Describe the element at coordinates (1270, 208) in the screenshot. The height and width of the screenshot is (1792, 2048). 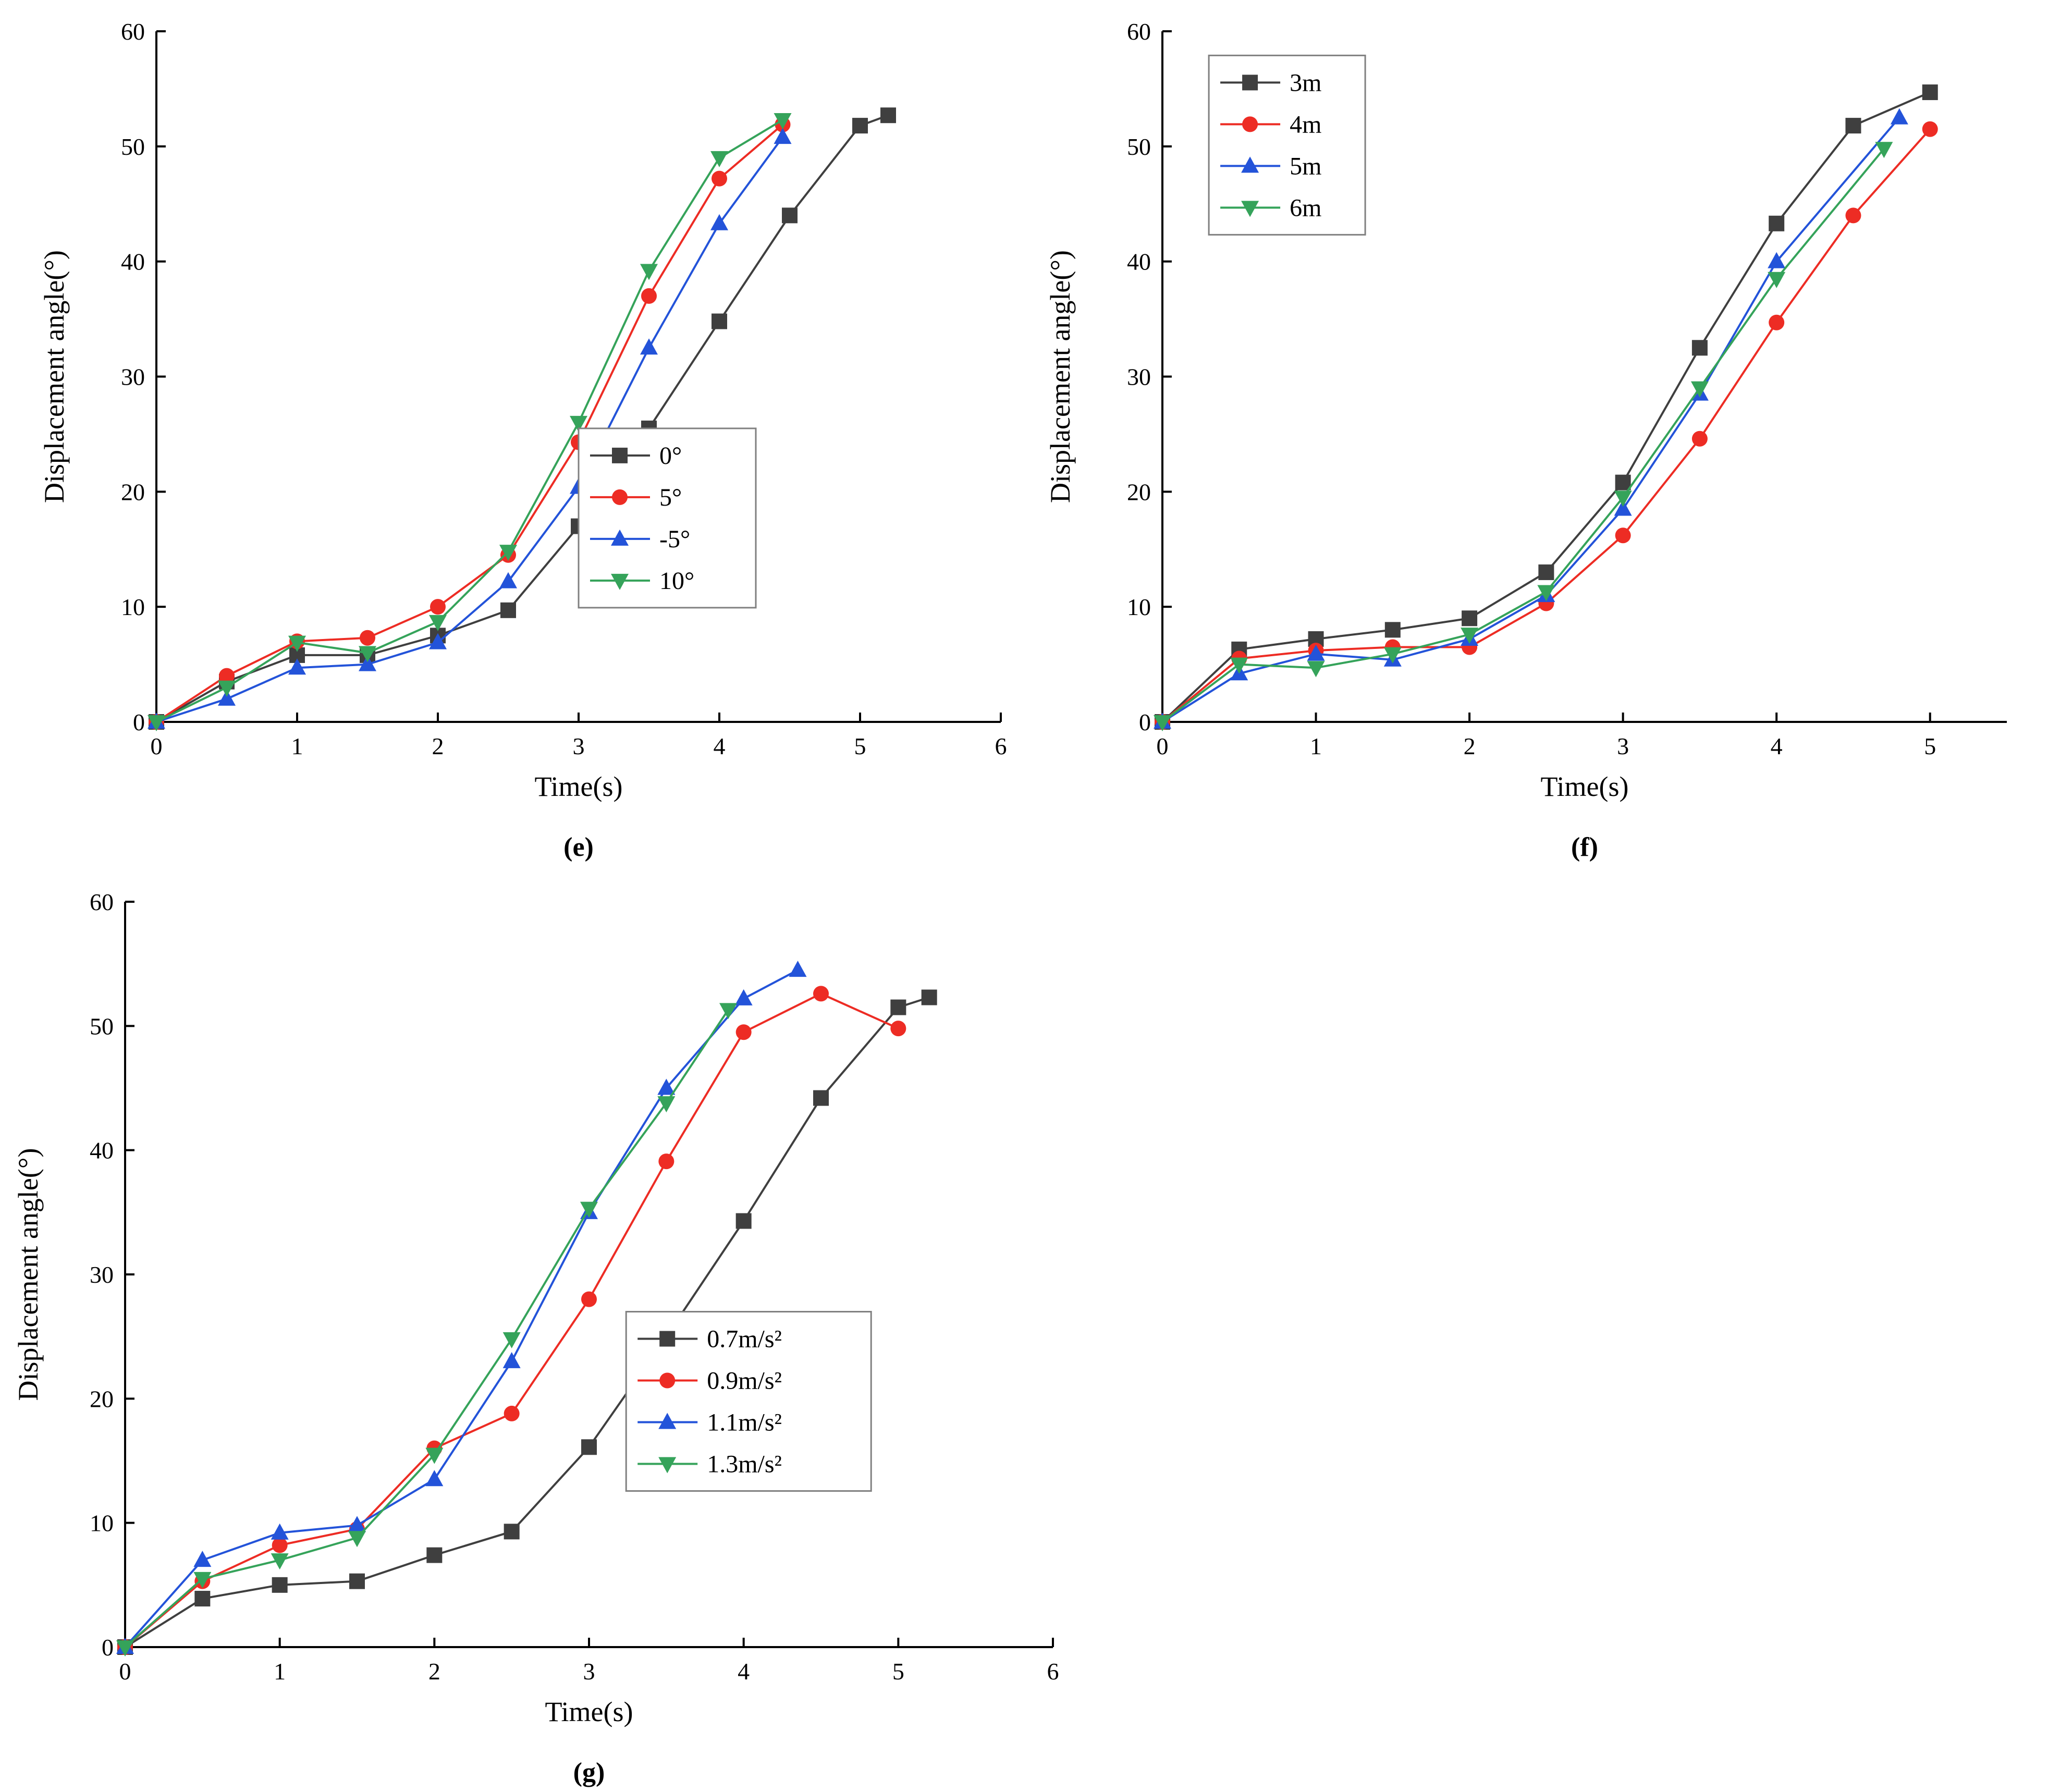
I see `legend-item-6m: 6m` at that location.